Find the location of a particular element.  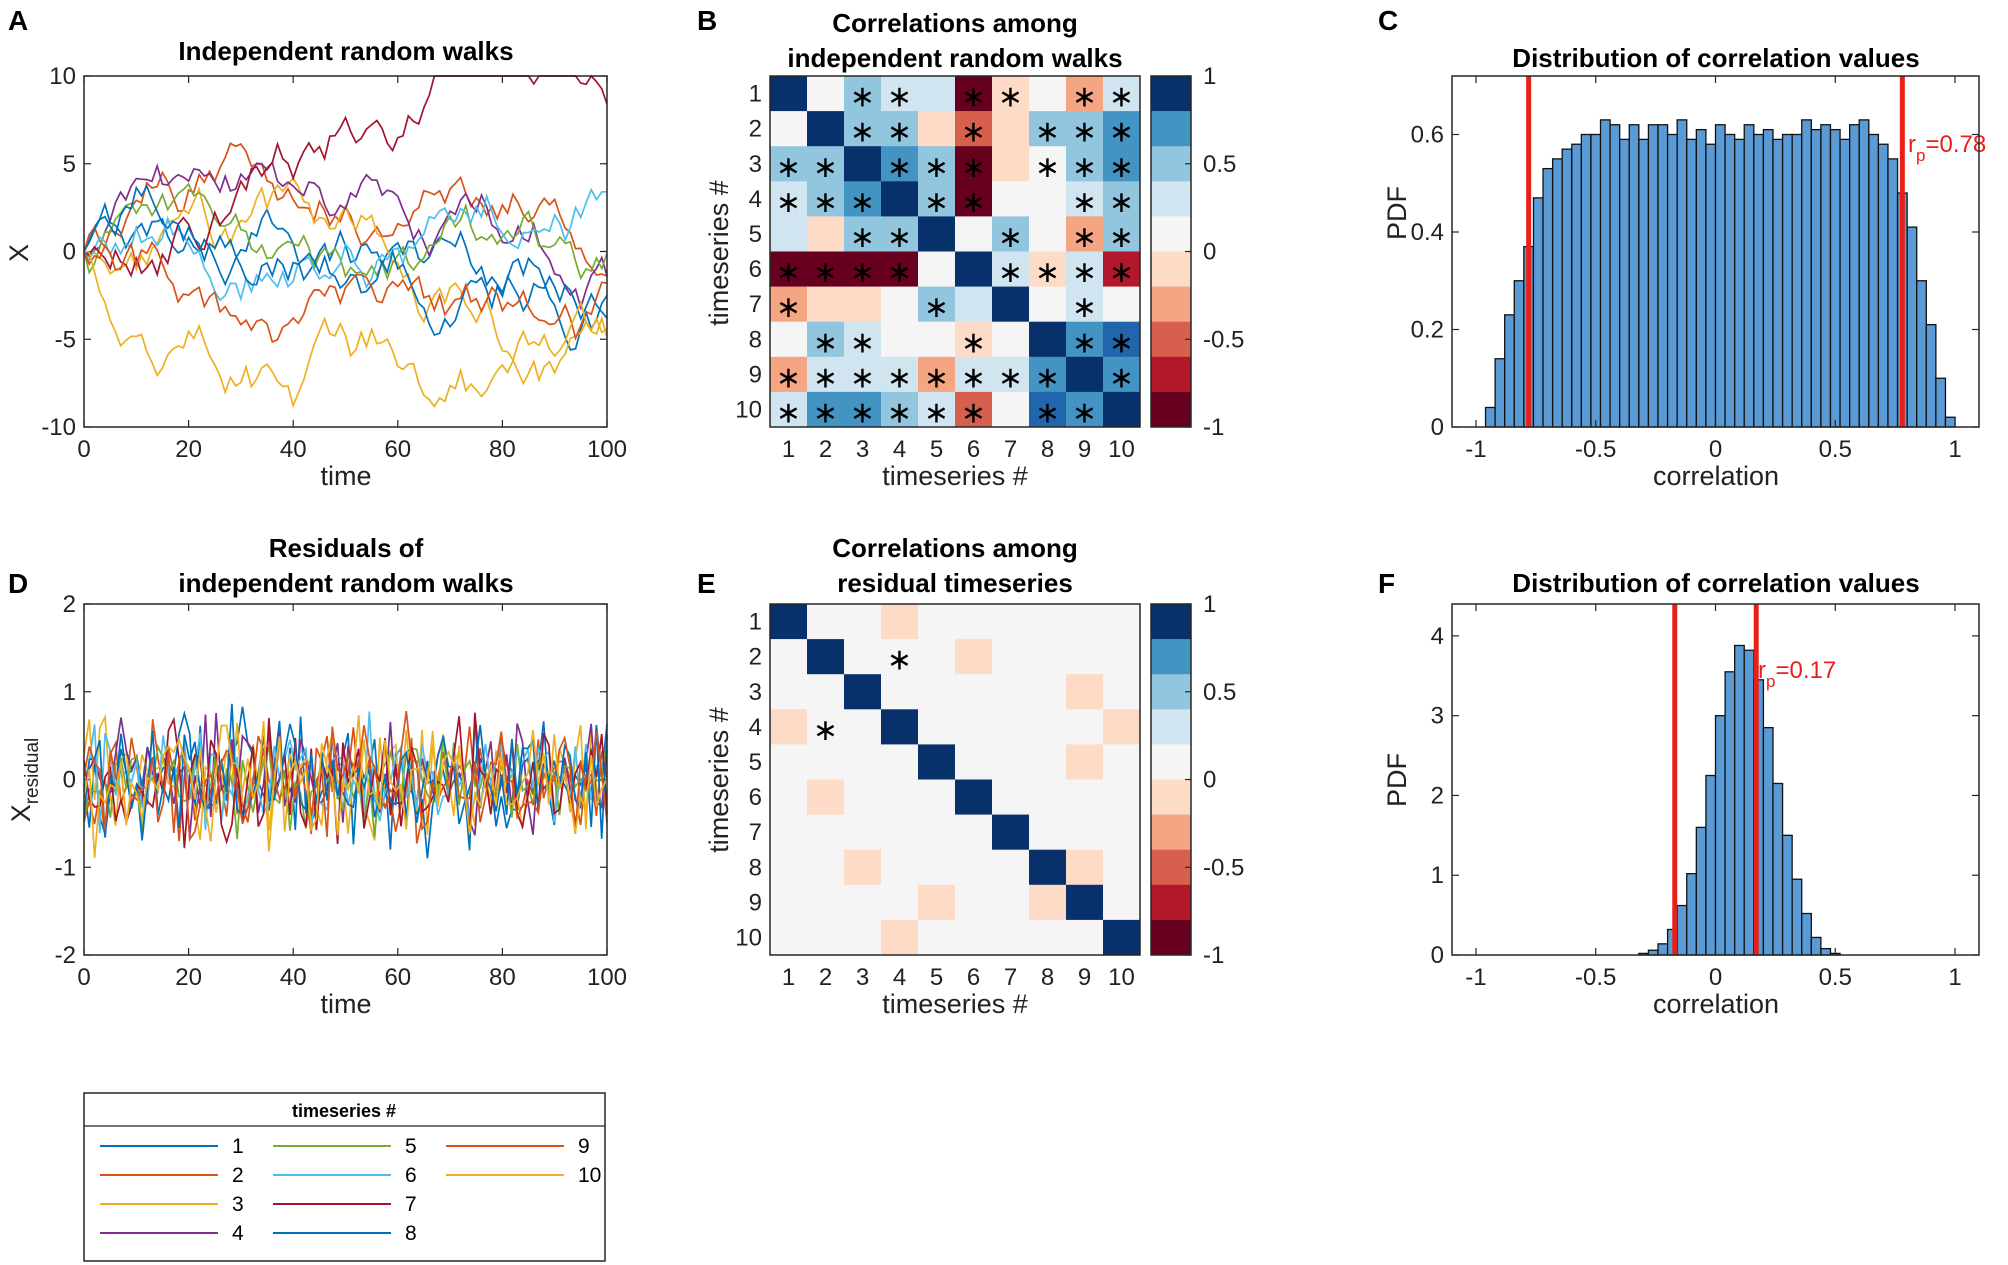

panel-label-d: D is located at coordinates (18, 583).